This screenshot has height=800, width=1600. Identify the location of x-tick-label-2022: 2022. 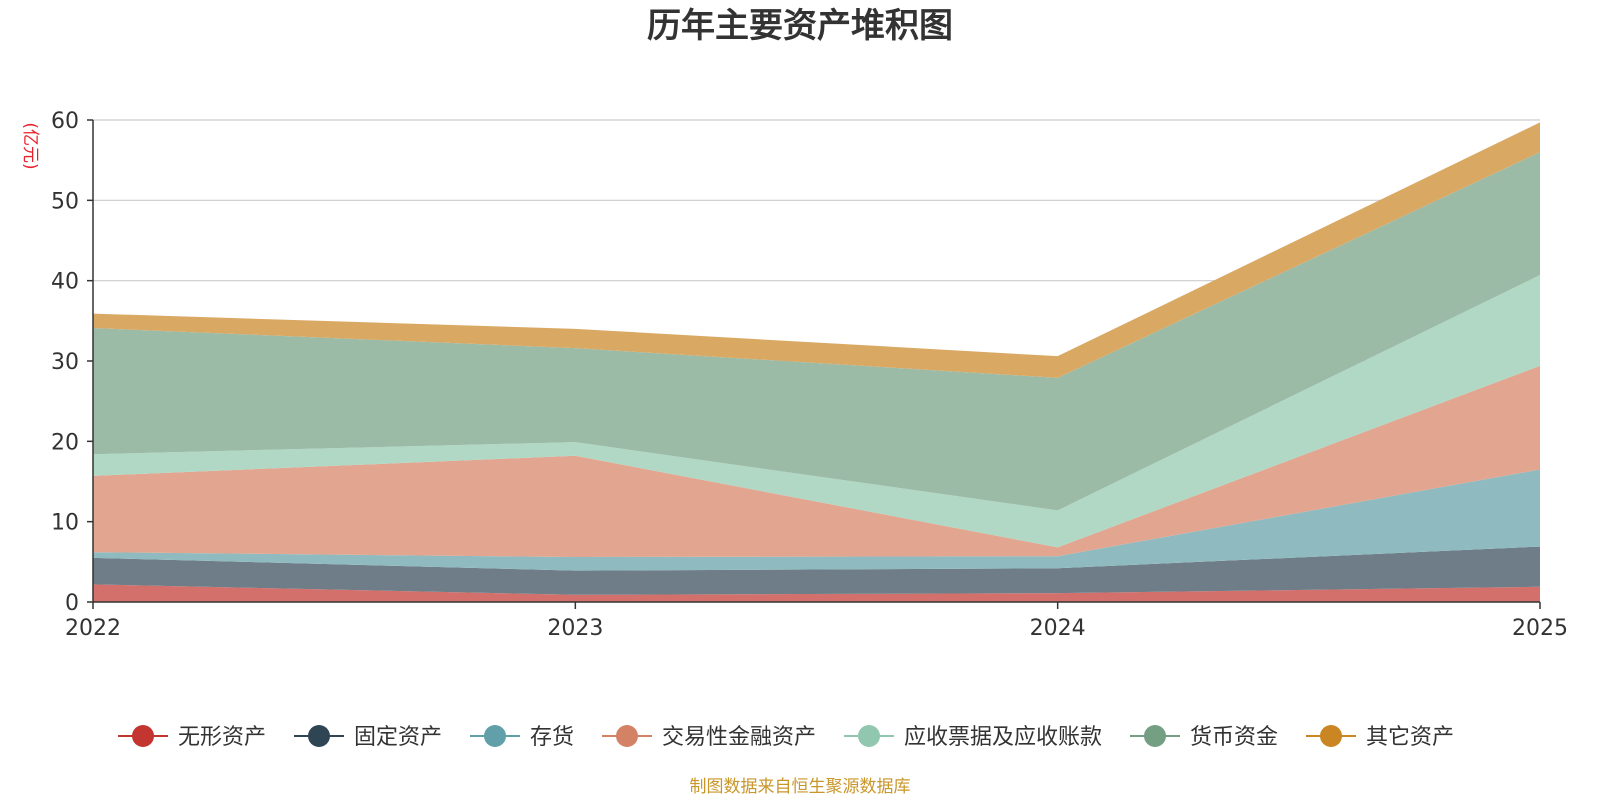
(93, 628).